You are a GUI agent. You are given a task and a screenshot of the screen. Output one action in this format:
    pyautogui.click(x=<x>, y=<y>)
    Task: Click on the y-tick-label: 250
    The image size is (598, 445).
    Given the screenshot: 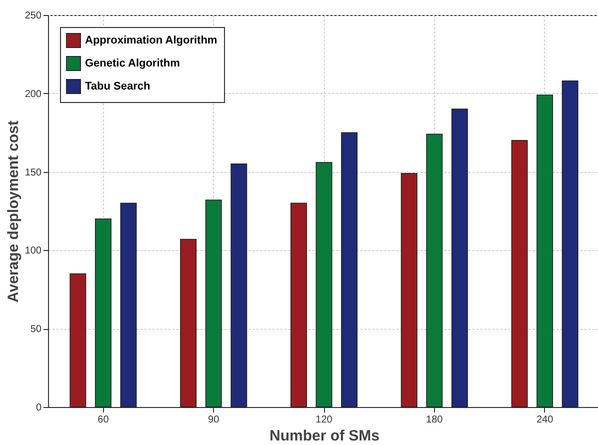 What is the action you would take?
    pyautogui.click(x=33, y=16)
    